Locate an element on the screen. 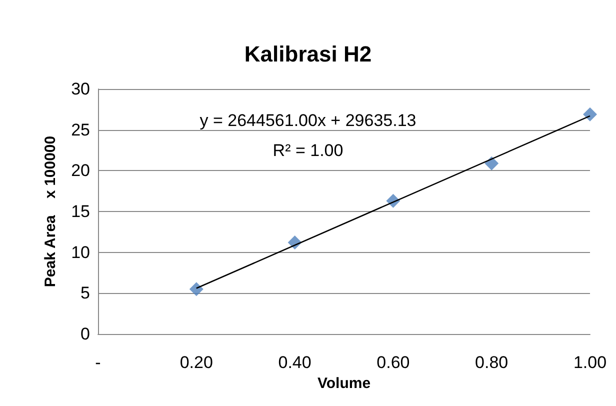 The height and width of the screenshot is (406, 616). y-axis-title: Peak Area x 100000 is located at coordinates (50, 212).